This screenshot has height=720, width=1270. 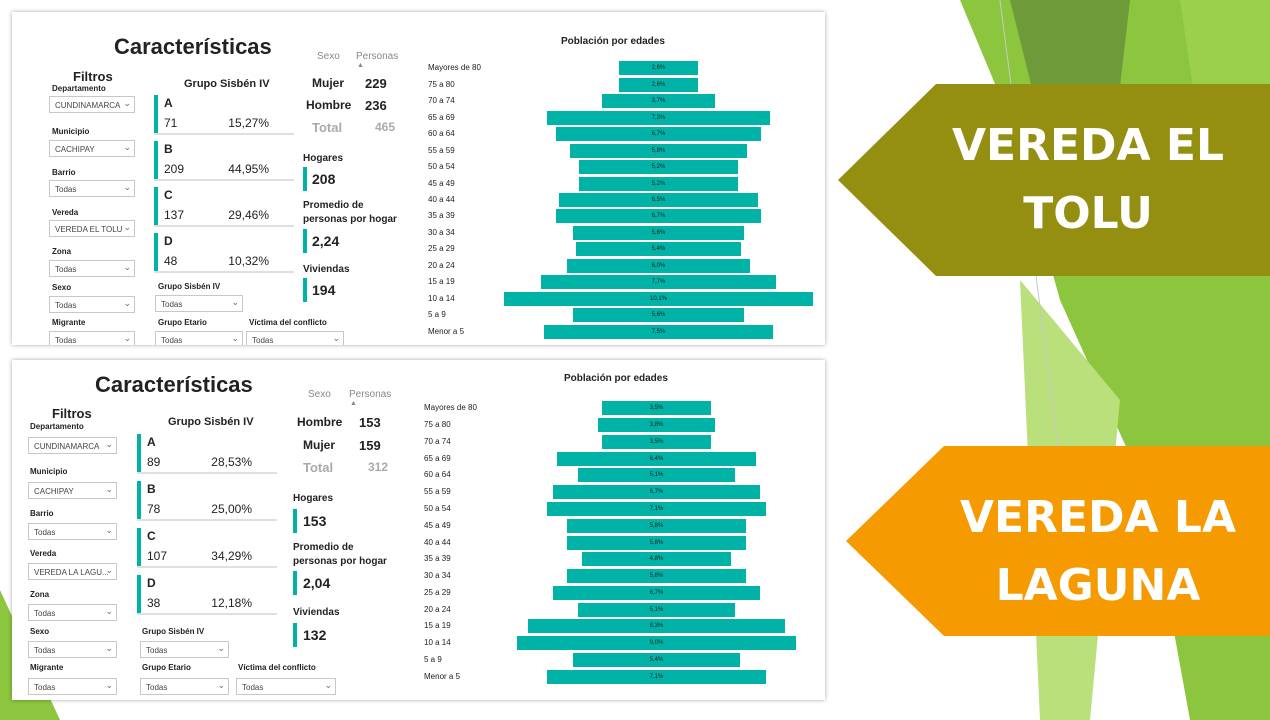 What do you see at coordinates (45, 687) in the screenshot?
I see `dropdown-value: Todas` at bounding box center [45, 687].